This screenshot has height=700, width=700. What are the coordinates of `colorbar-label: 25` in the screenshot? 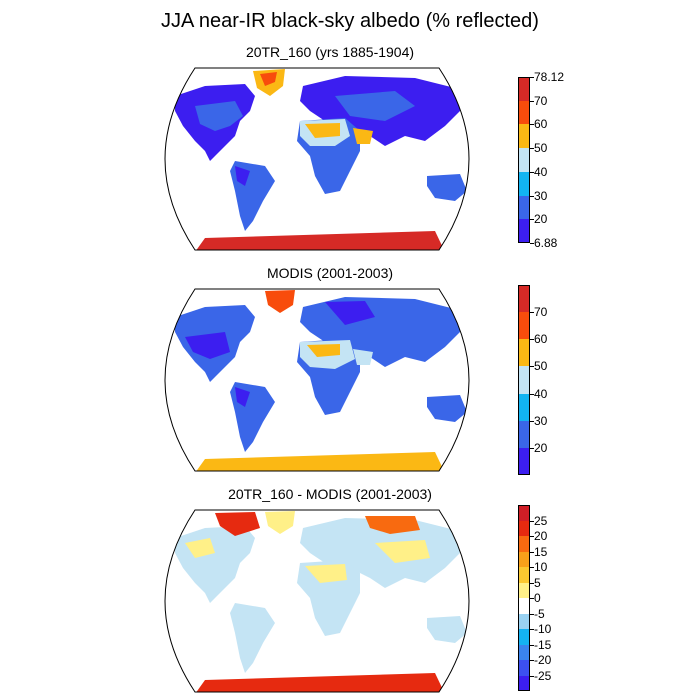 It's located at (541, 520).